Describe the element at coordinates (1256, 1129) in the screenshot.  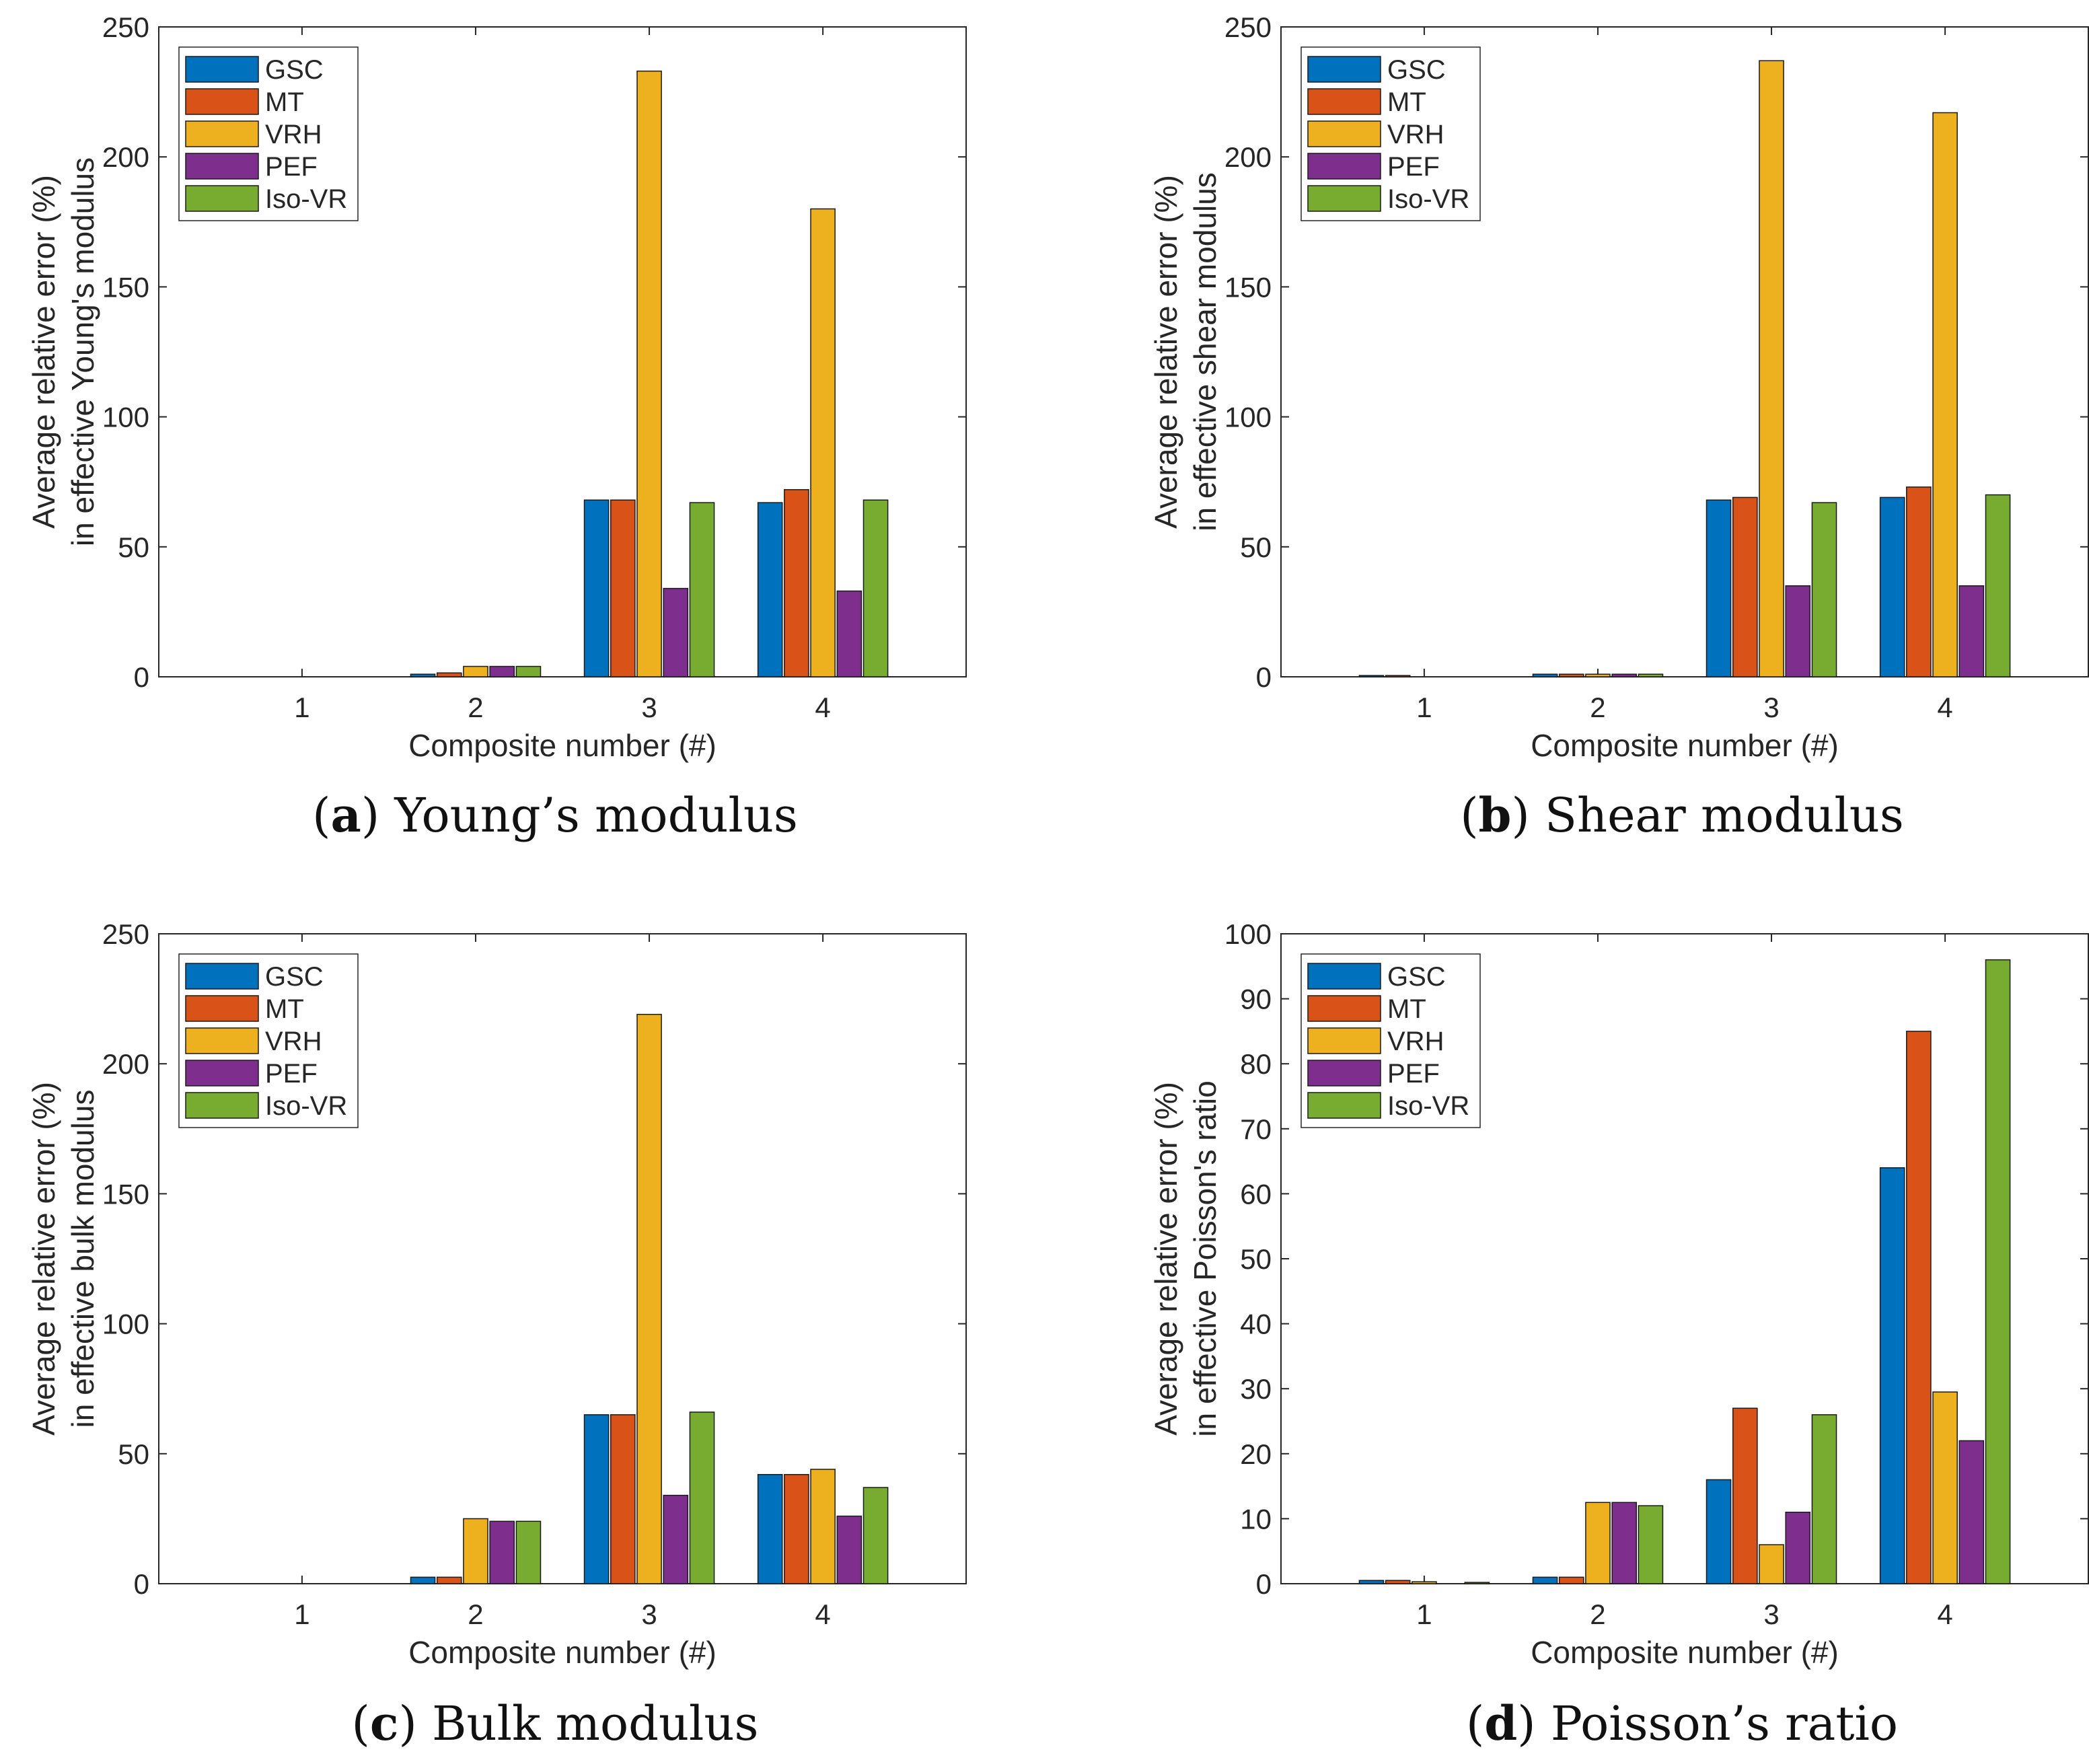
I see `panel-d-ytick-label: 70` at that location.